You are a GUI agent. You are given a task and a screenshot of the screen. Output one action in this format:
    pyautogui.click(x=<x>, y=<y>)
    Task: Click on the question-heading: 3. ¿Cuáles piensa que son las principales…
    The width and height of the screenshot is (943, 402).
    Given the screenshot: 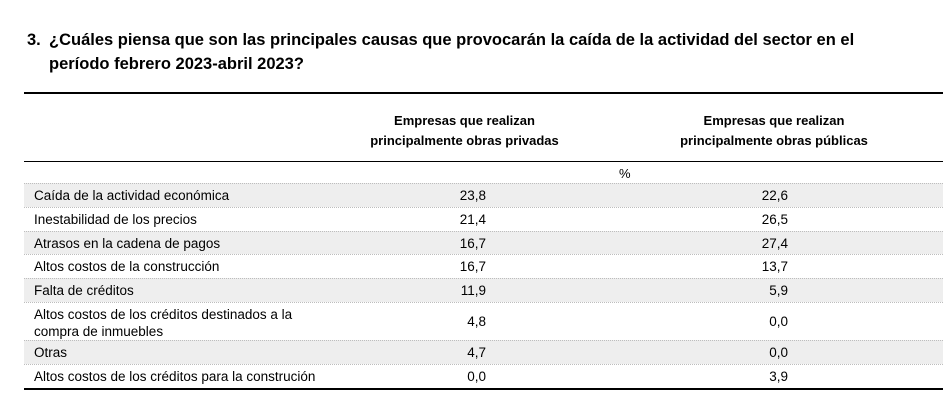 What is the action you would take?
    pyautogui.click(x=467, y=52)
    